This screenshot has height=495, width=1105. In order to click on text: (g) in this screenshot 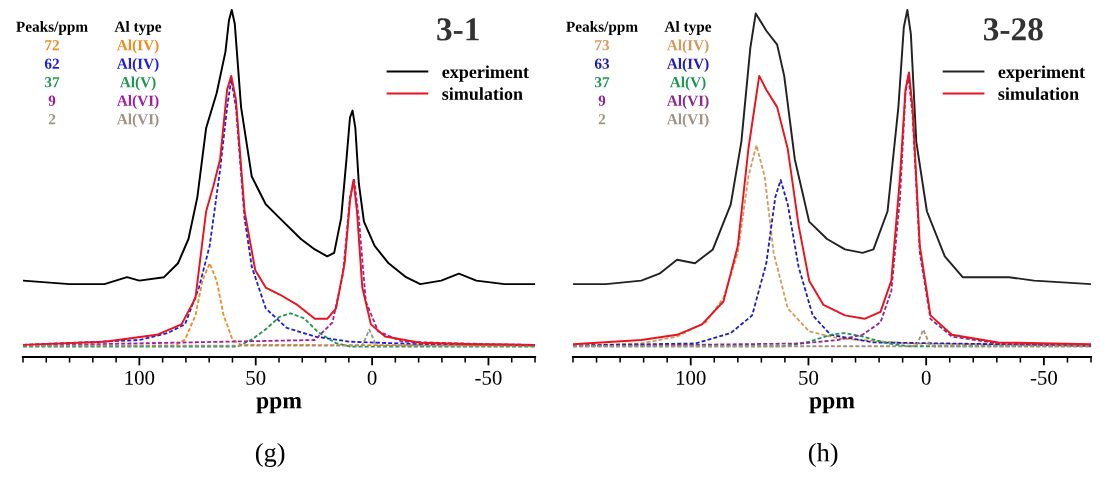, I will do `click(270, 455)`.